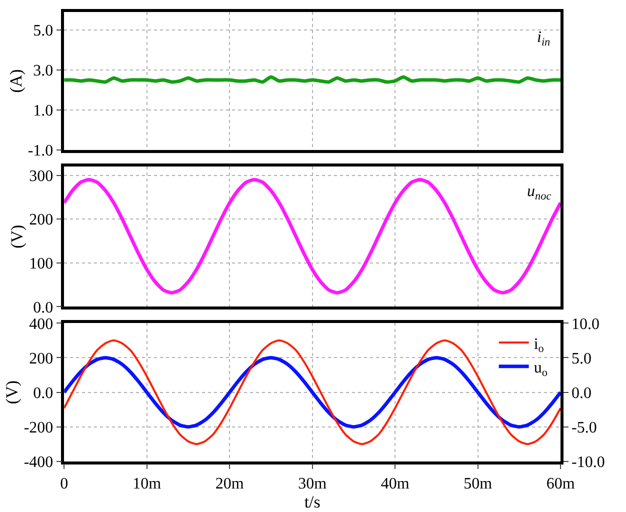  Describe the element at coordinates (582, 393) in the screenshot. I see `y2-tick-label: 0.0` at that location.